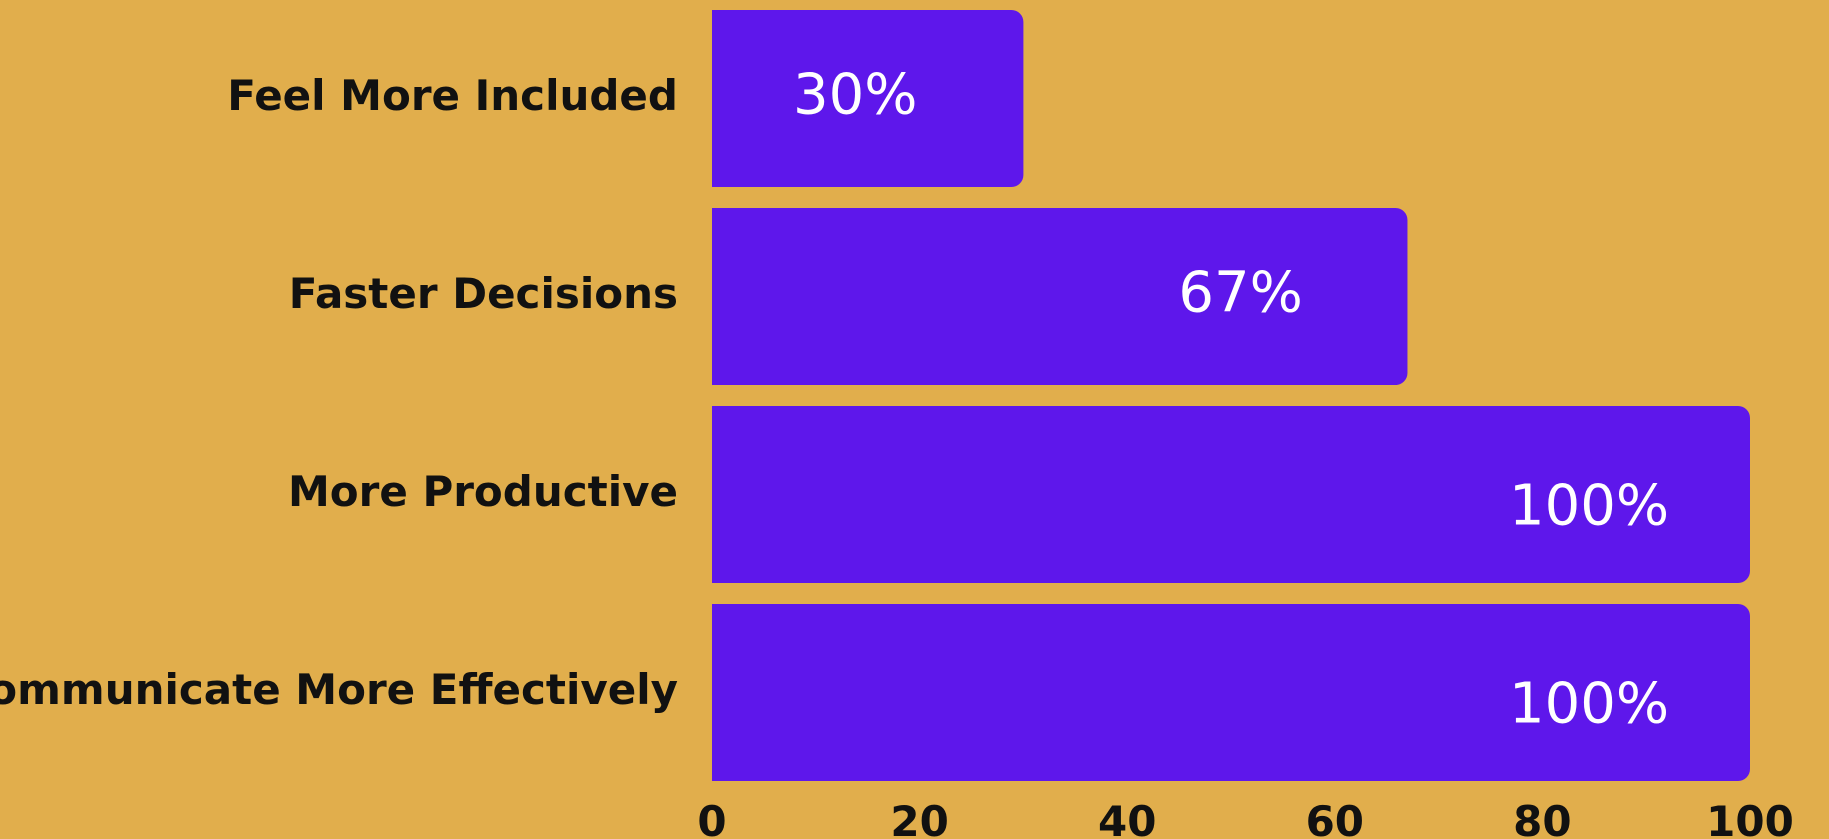 This screenshot has width=1829, height=839. I want to click on x-tick-label-80: 80, so click(1542, 818).